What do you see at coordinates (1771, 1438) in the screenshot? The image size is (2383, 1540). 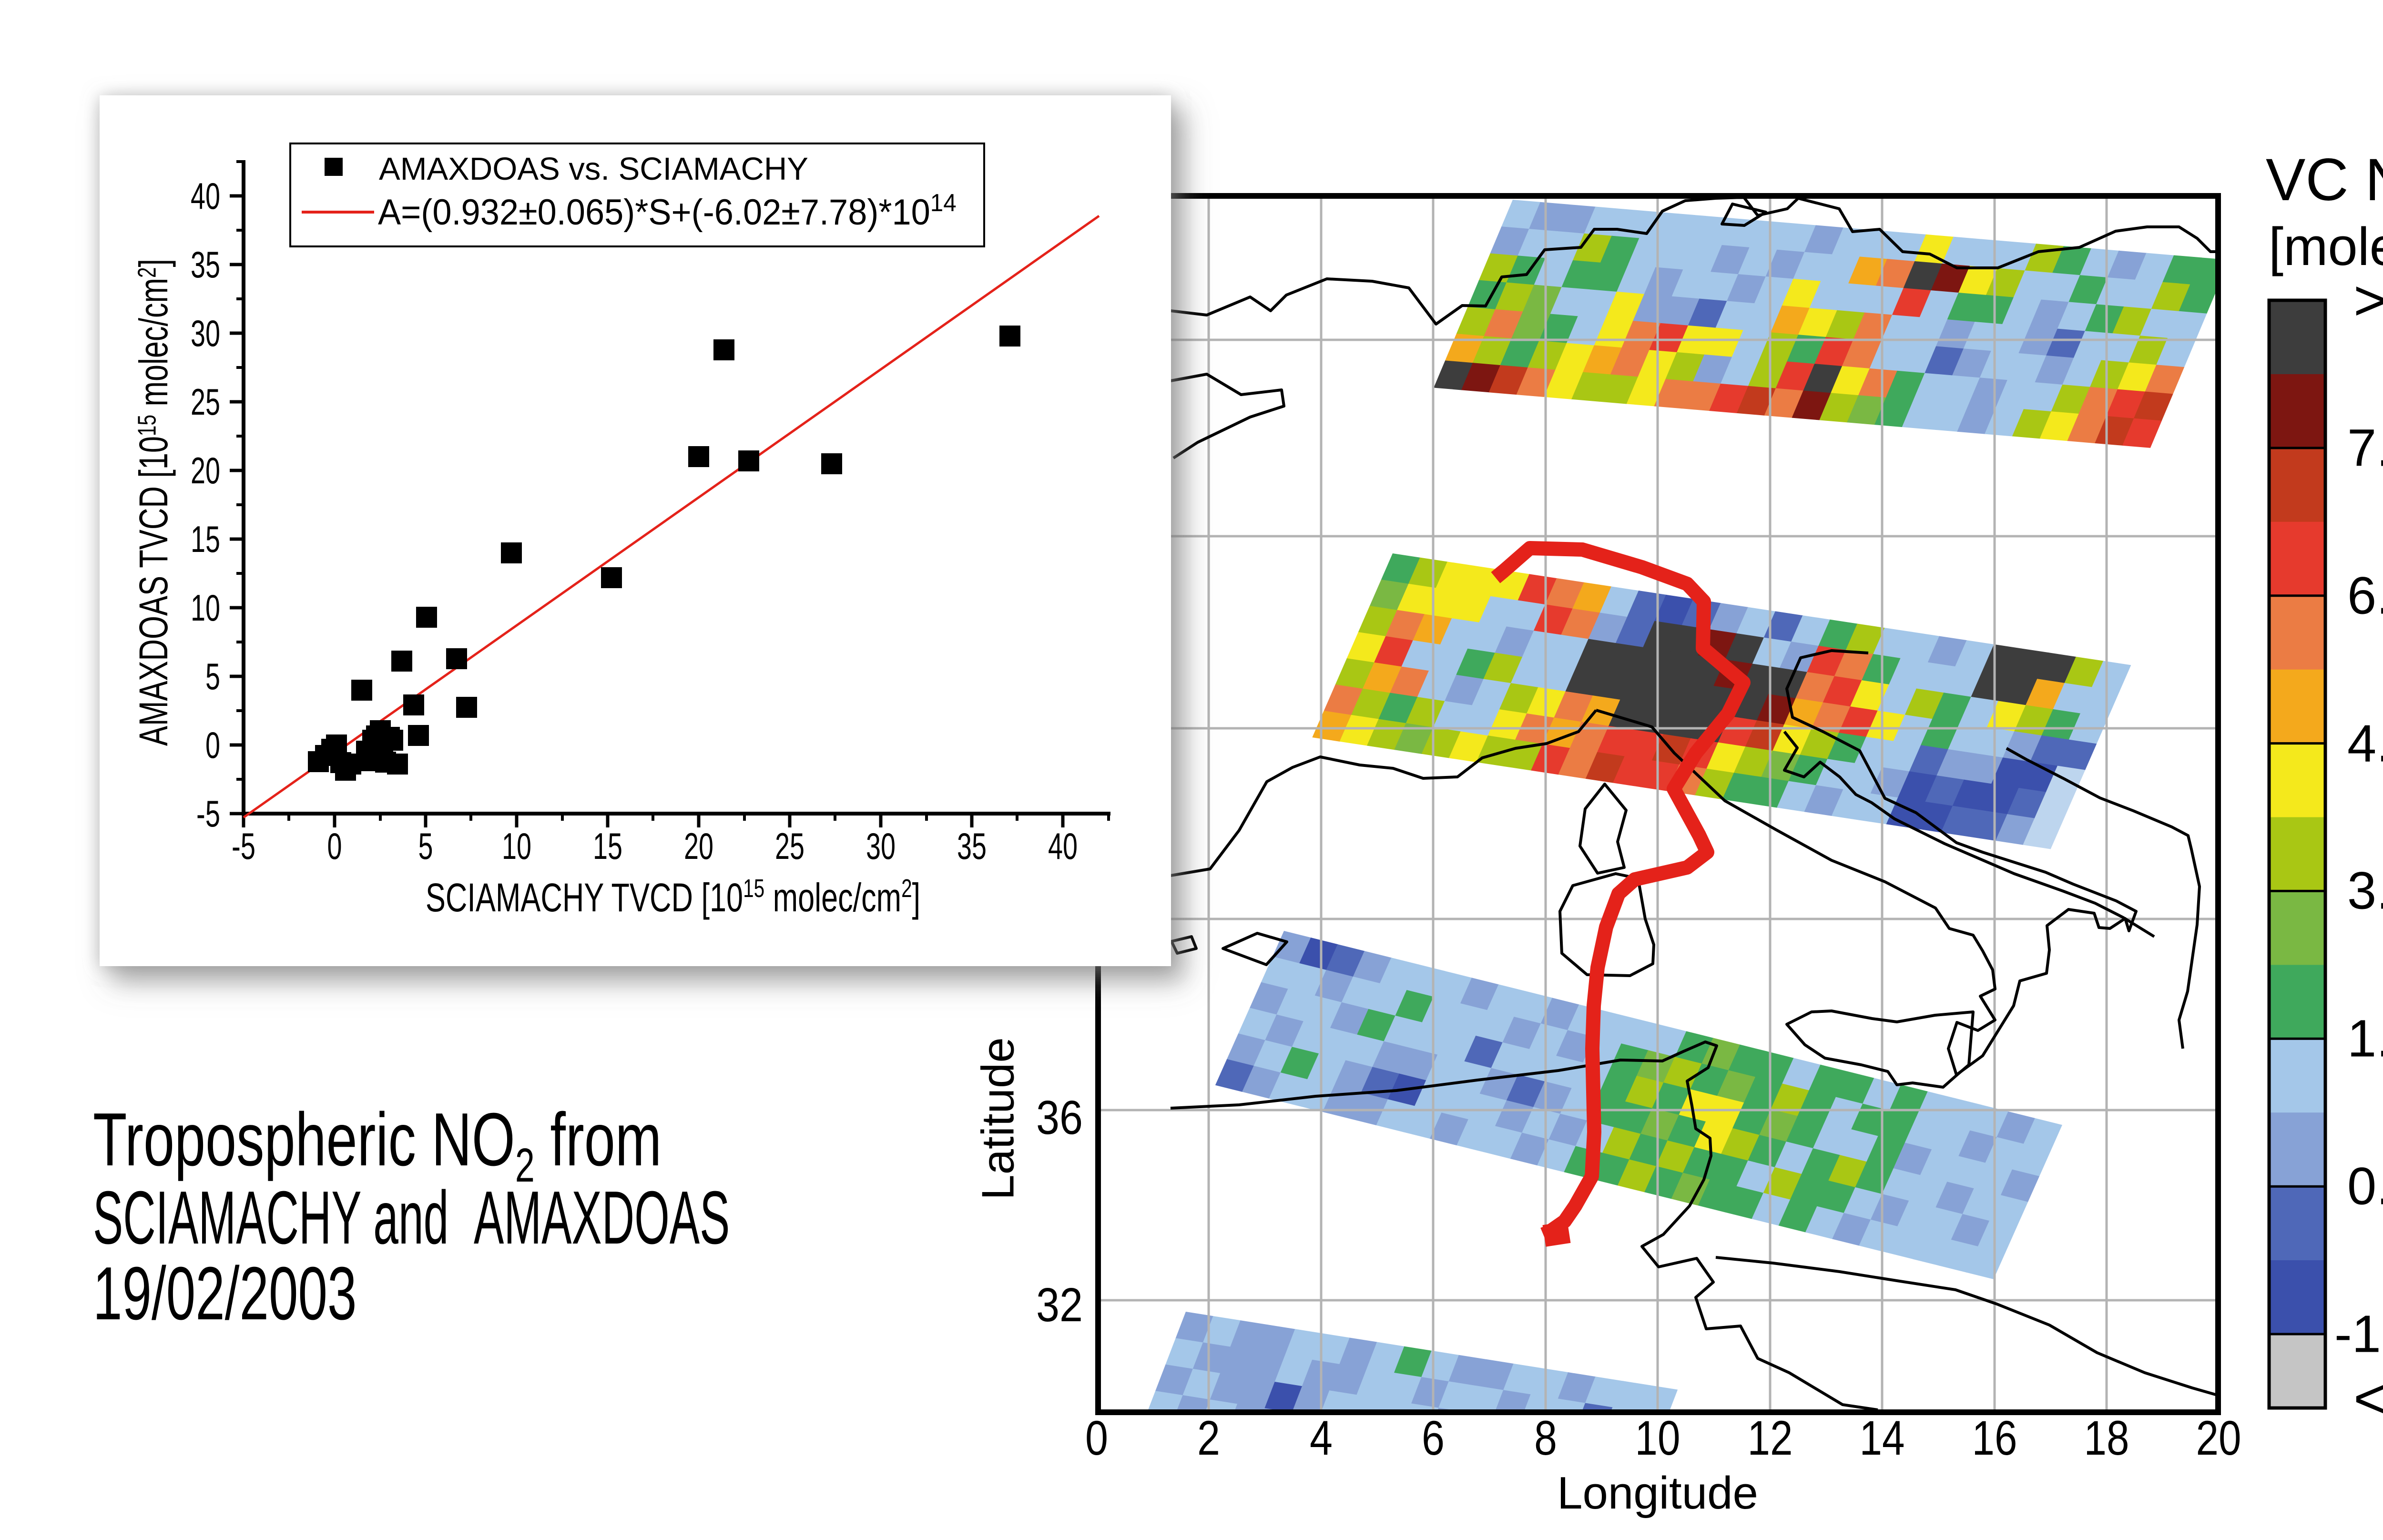 I see `svg-text: 12` at bounding box center [1771, 1438].